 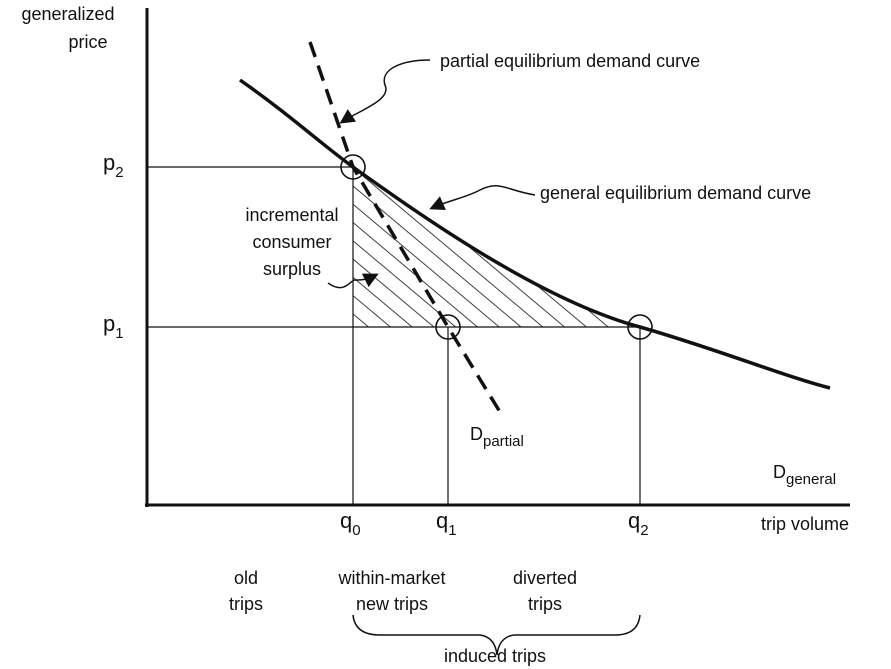 I want to click on curve-label: Dgeneral, so click(x=804, y=475).